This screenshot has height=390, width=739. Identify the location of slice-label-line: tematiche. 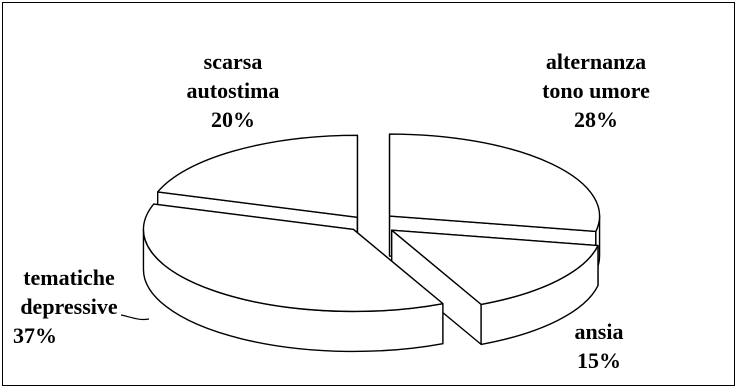
(69, 277).